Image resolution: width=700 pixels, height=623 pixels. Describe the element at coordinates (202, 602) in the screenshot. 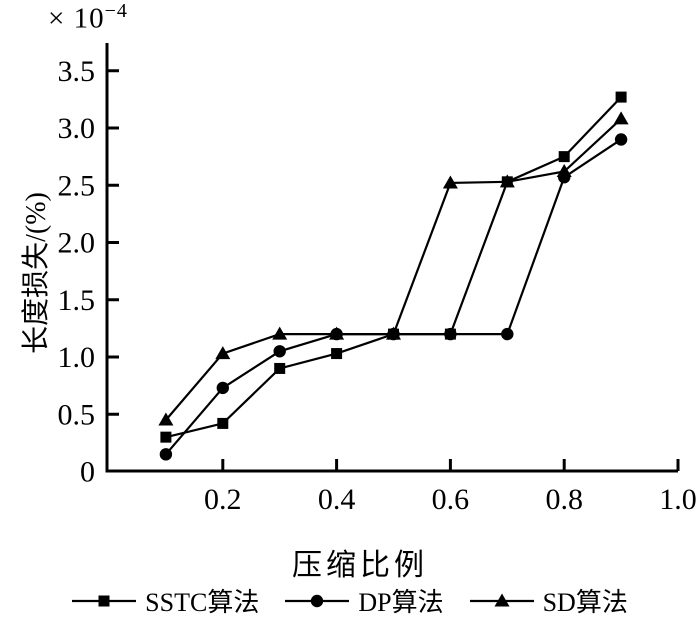

I see `legend-label-sstc: SSTC算法` at that location.